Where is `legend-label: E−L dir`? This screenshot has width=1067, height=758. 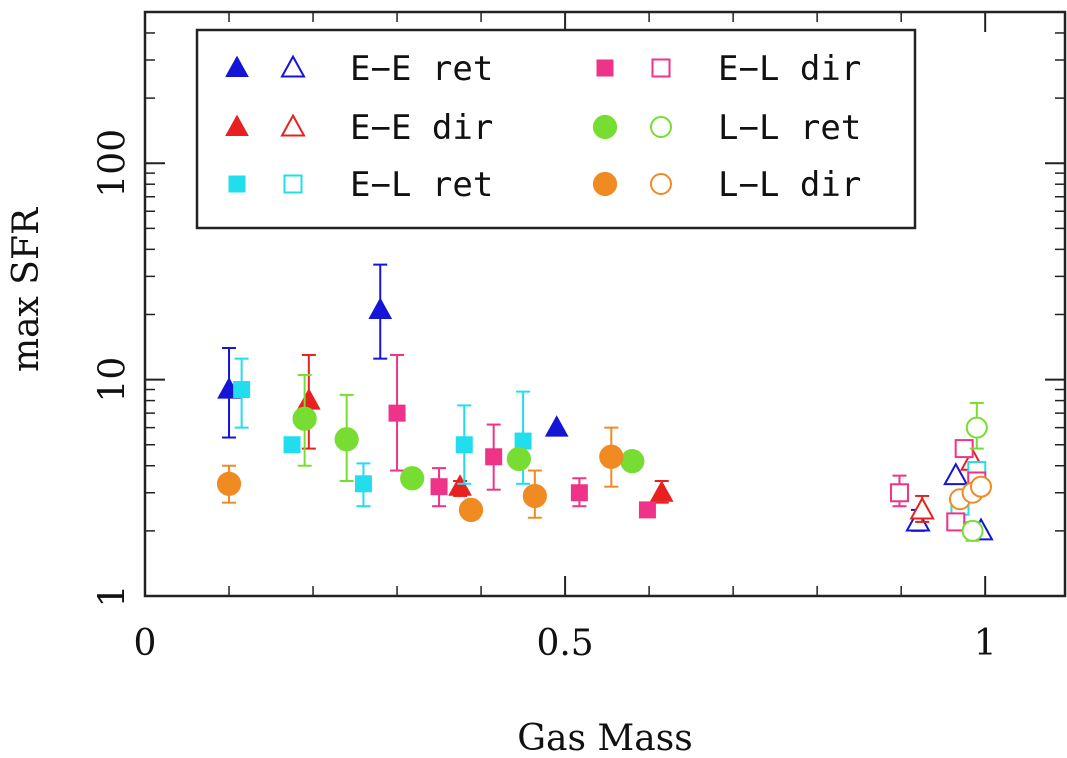 legend-label: E−L dir is located at coordinates (789, 69).